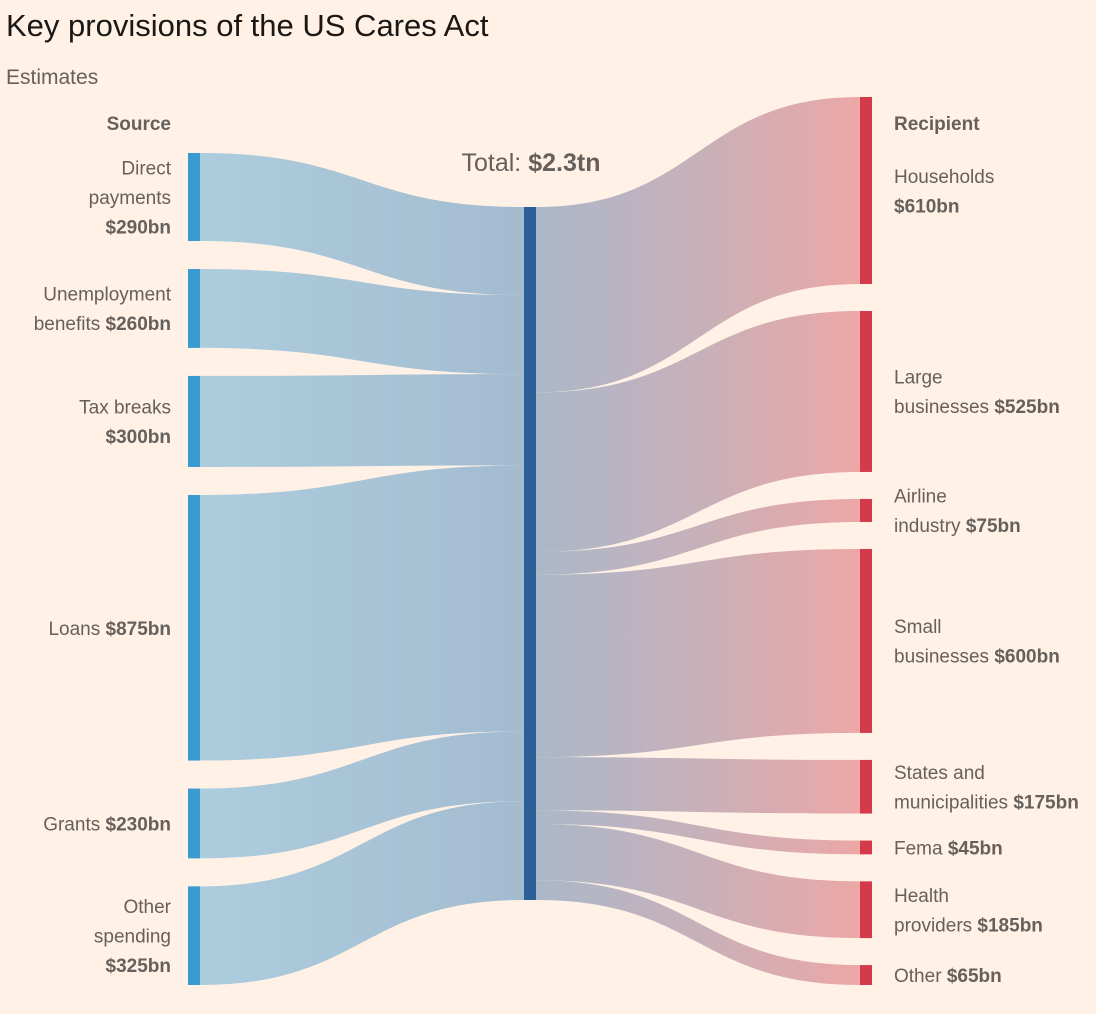  What do you see at coordinates (866, 391) in the screenshot?
I see `recipient-node-large-businesses` at bounding box center [866, 391].